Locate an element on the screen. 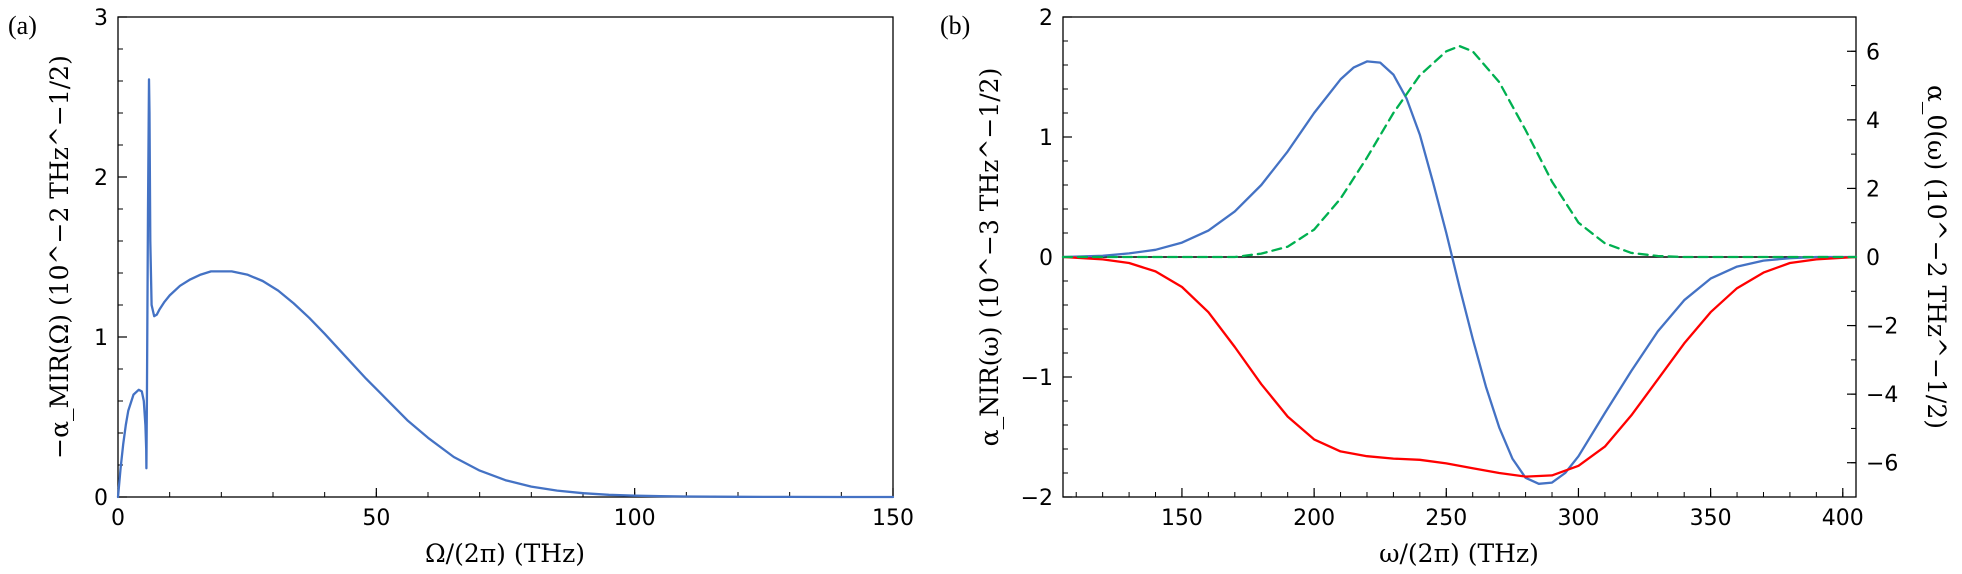 The height and width of the screenshot is (574, 1962). panel-b-y2-tick-label: 6 is located at coordinates (1873, 52).